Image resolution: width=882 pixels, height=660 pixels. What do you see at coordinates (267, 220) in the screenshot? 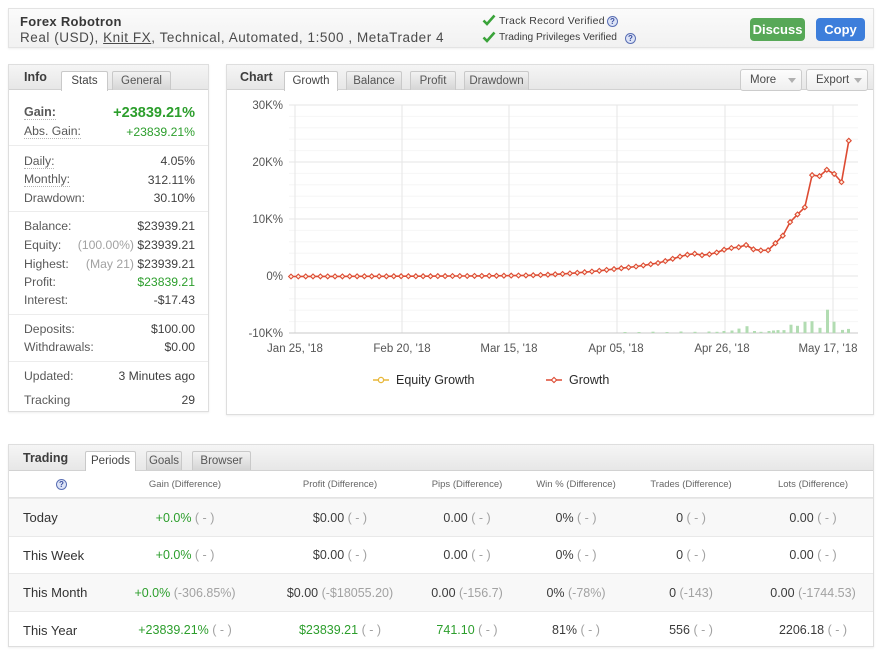
I see `svg-text: 10K%` at bounding box center [267, 220].